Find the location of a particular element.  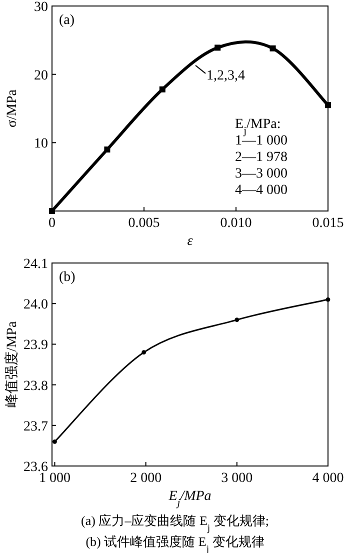

y-tick-label: 20 is located at coordinates (41, 76).